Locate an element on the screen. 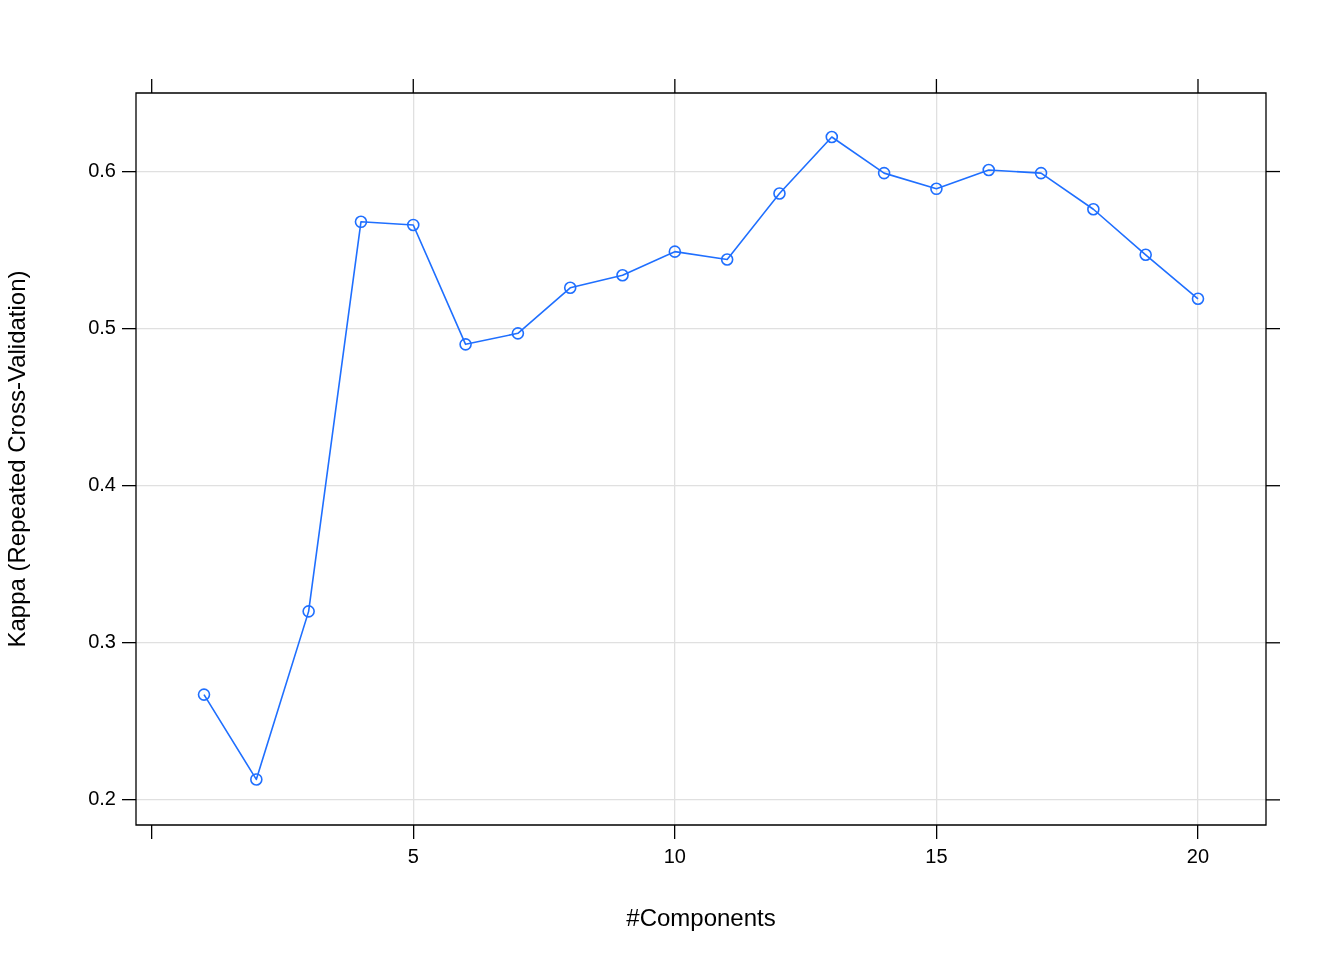 This screenshot has width=1344, height=960. x-tick-label: 20 is located at coordinates (1198, 855).